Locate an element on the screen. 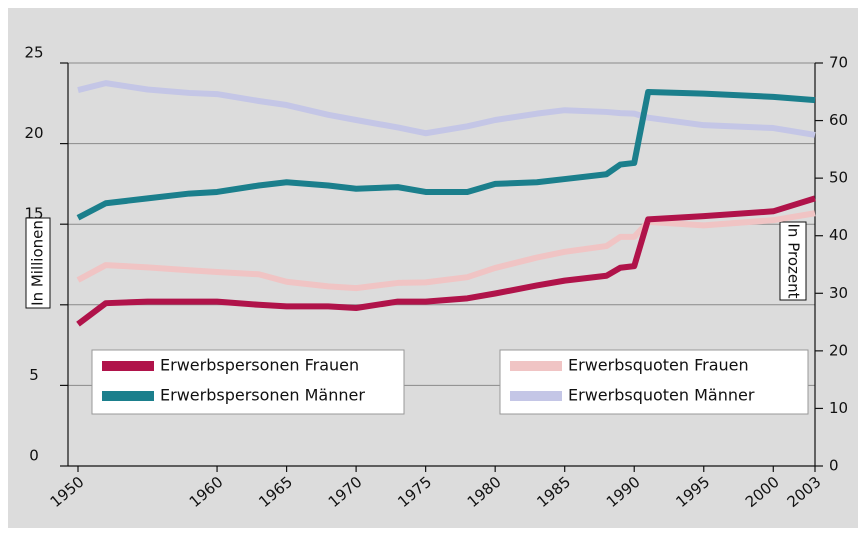  y-tick-label: 5 is located at coordinates (34, 375).